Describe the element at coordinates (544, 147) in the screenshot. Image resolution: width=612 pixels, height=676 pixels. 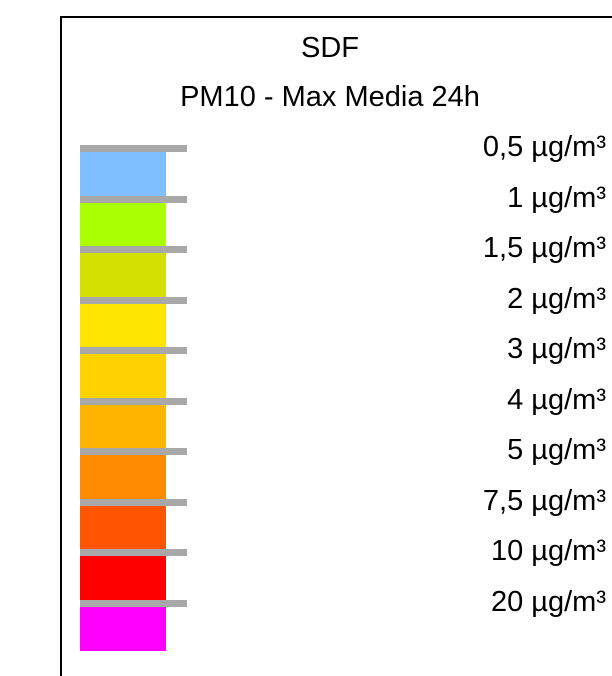
I see `legend-label: 0,5 µg/m³` at that location.